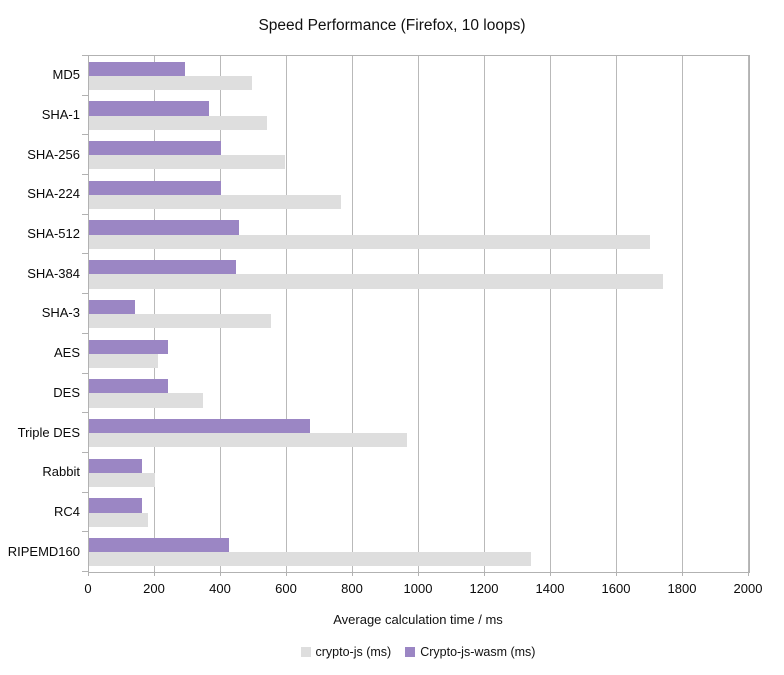 This screenshot has width=784, height=675. I want to click on category-label: SHA-224, so click(53, 194).